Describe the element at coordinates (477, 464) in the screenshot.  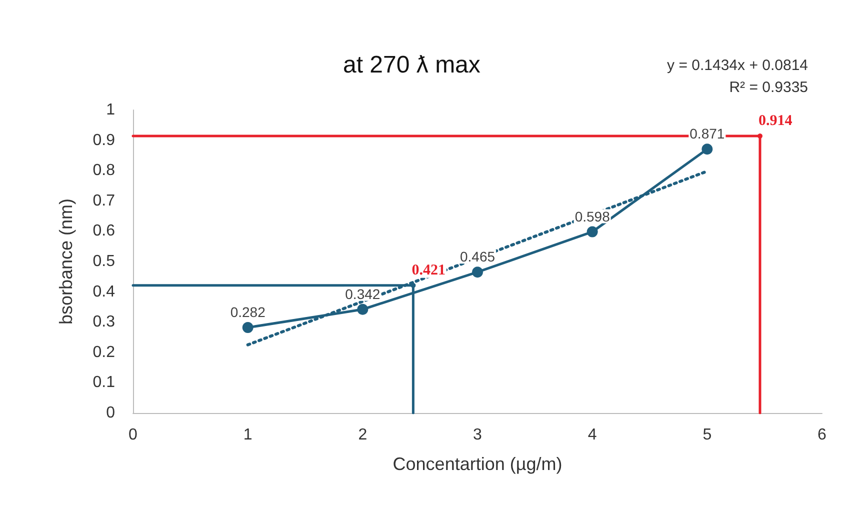
I see `x-axis-title: Concentartion (µg/m)` at that location.